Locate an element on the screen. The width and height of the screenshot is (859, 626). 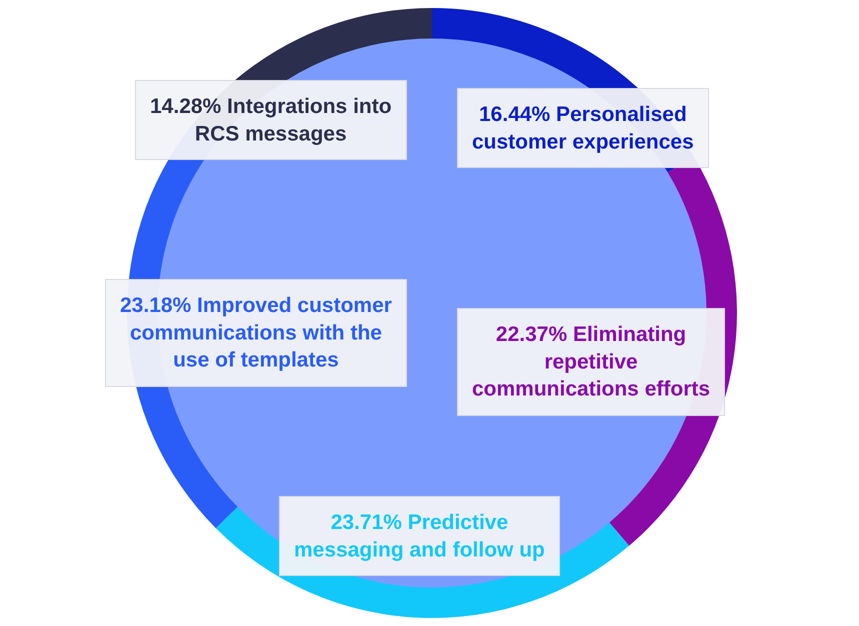
slice-label: 23.18% Improved customer communications with the use of templates is located at coordinates (256, 333).